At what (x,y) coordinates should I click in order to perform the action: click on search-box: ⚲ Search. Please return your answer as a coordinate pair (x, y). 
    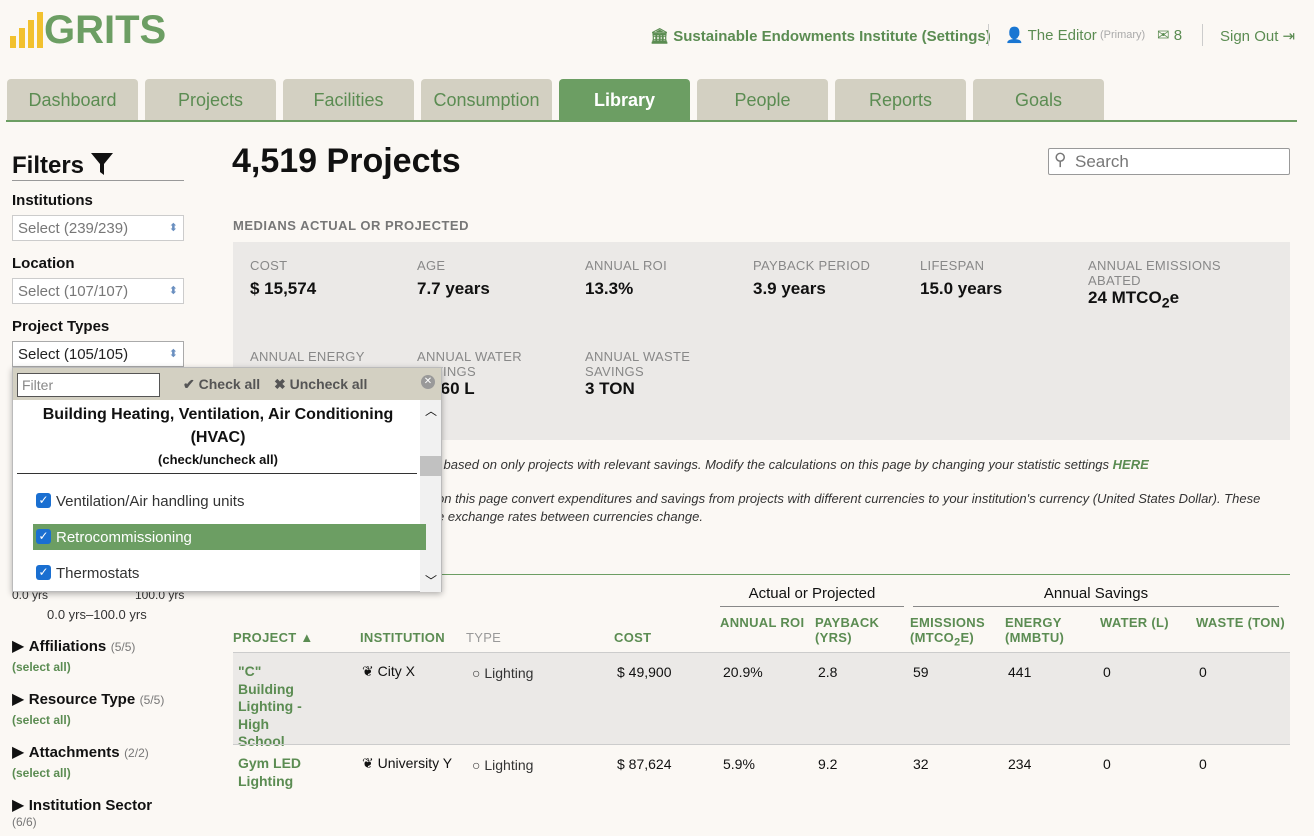
    Looking at the image, I should click on (1169, 161).